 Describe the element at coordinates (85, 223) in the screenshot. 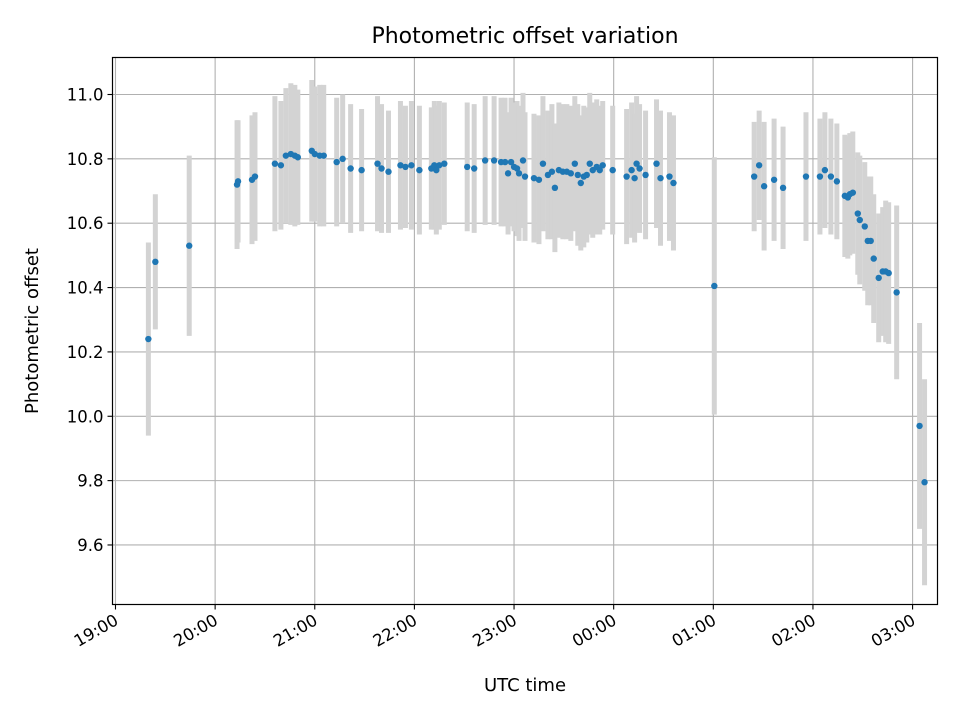

I see `y-tick-label: 10.6` at that location.